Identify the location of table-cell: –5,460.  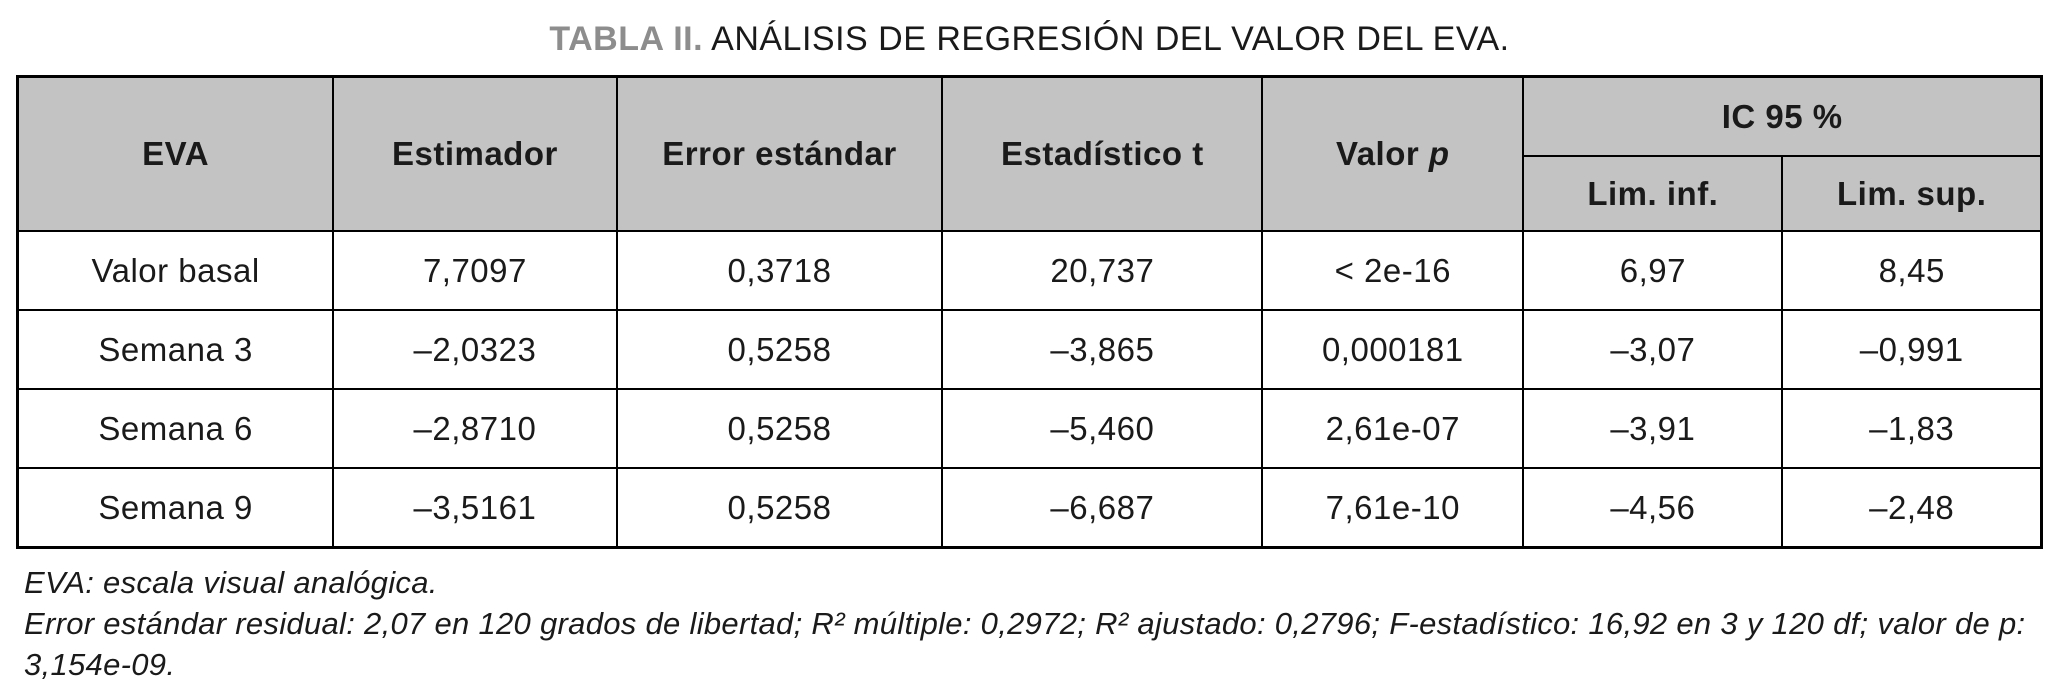
(1102, 428).